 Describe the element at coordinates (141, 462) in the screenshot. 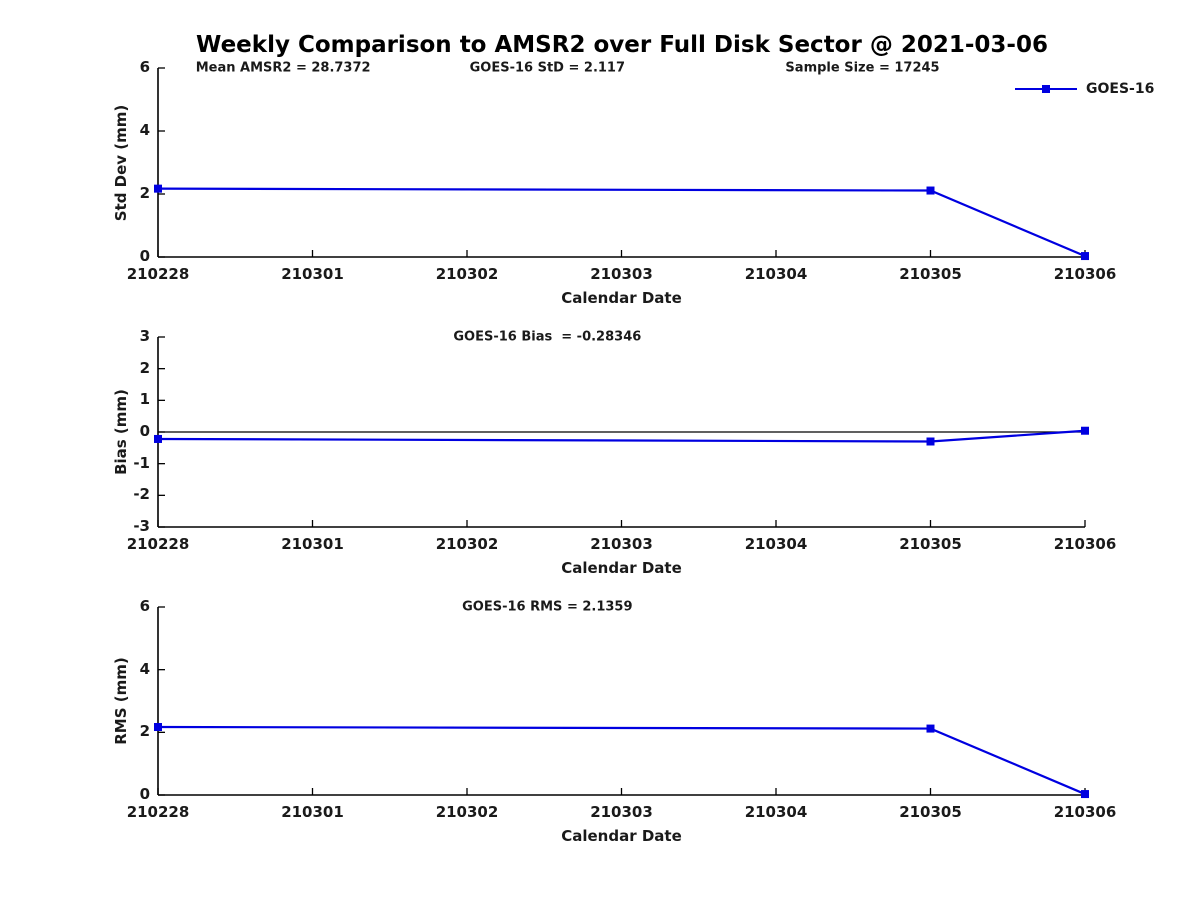

I see `y-tick-label: -1` at that location.